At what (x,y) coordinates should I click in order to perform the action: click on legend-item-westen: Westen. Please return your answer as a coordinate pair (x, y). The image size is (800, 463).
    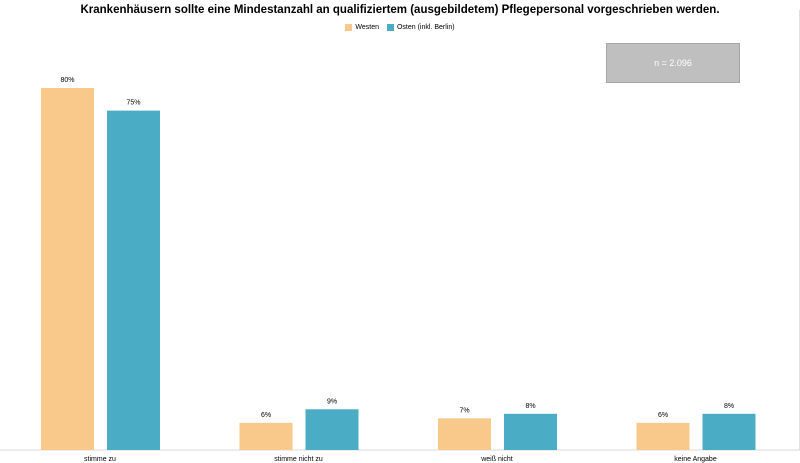
    Looking at the image, I should click on (362, 27).